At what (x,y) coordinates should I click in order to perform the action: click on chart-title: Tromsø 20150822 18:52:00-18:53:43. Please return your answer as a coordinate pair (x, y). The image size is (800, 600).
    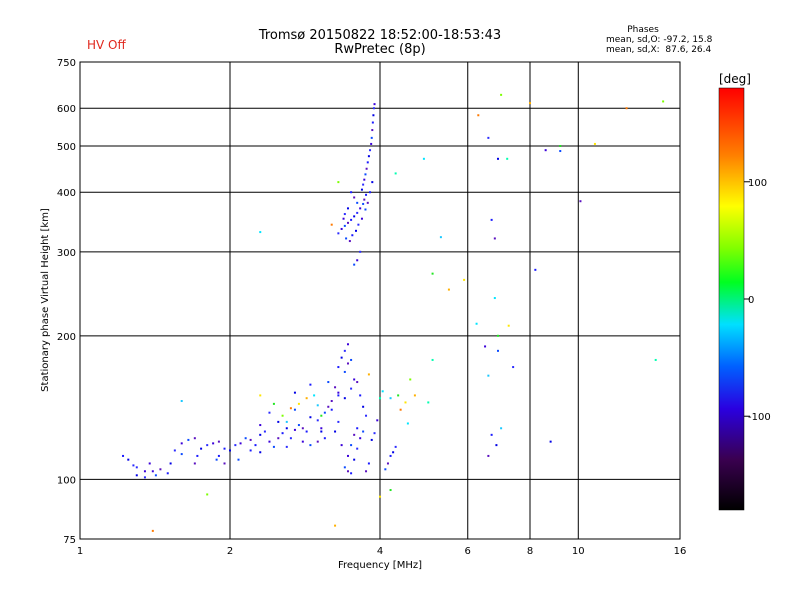
    Looking at the image, I should click on (379, 35).